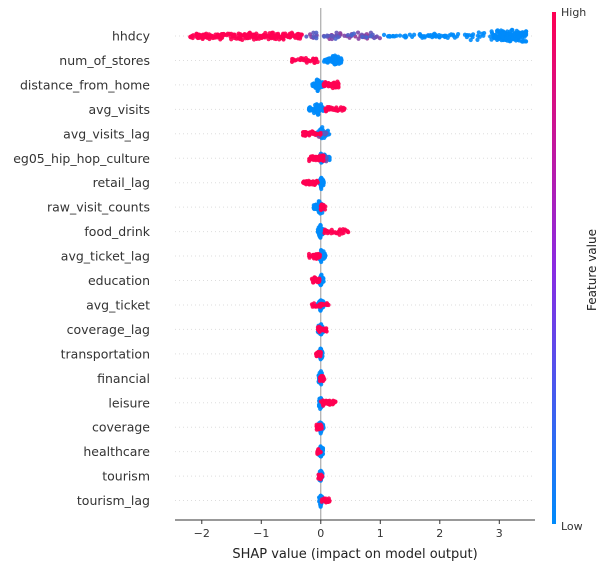 Image resolution: width=606 pixels, height=568 pixels. What do you see at coordinates (320, 533) in the screenshot?
I see `x-tick-label: 0` at bounding box center [320, 533].